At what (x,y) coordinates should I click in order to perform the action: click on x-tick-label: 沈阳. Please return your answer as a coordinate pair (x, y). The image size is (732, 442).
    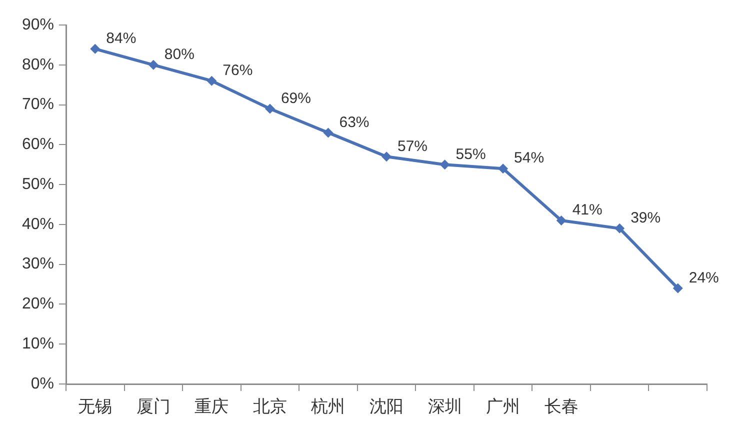
    Looking at the image, I should click on (387, 406).